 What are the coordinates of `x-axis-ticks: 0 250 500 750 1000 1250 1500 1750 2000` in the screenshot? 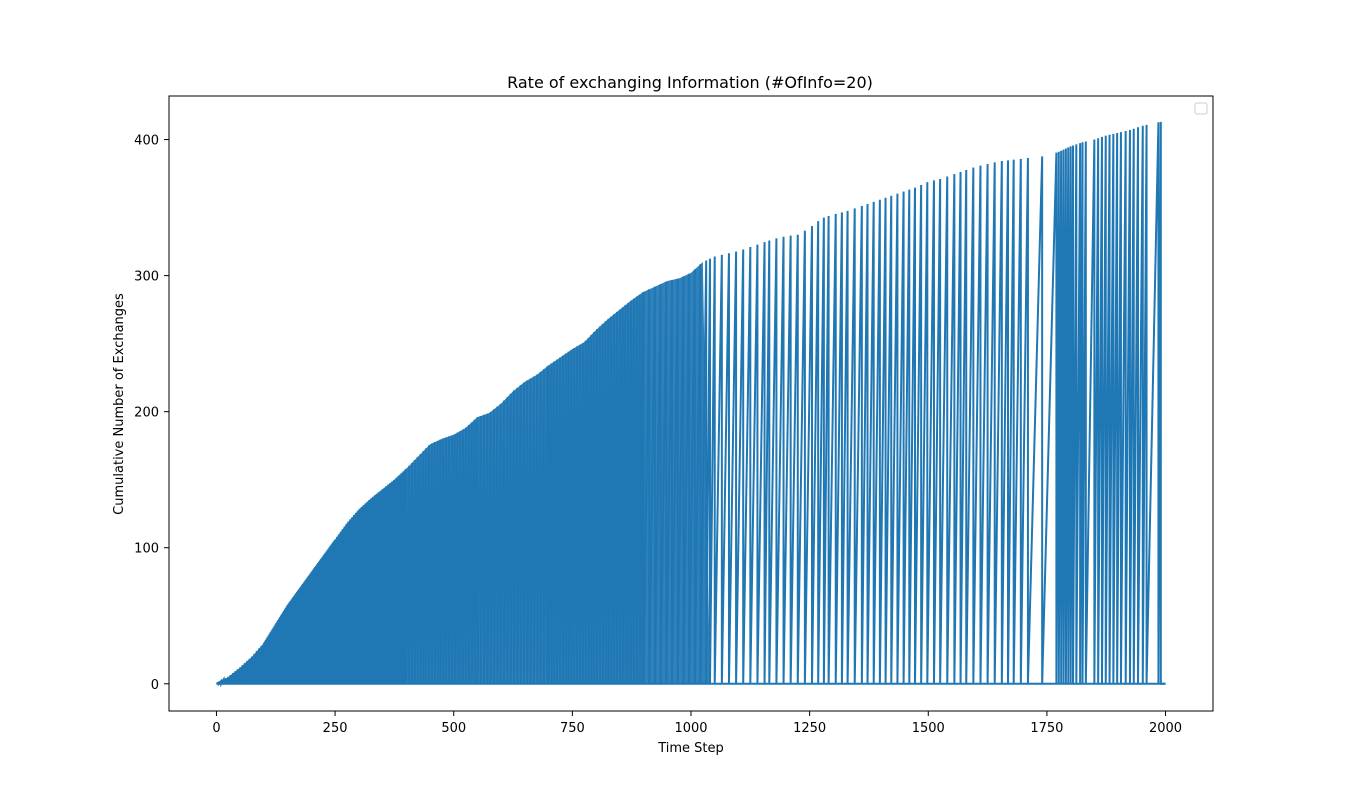 It's located at (697, 723).